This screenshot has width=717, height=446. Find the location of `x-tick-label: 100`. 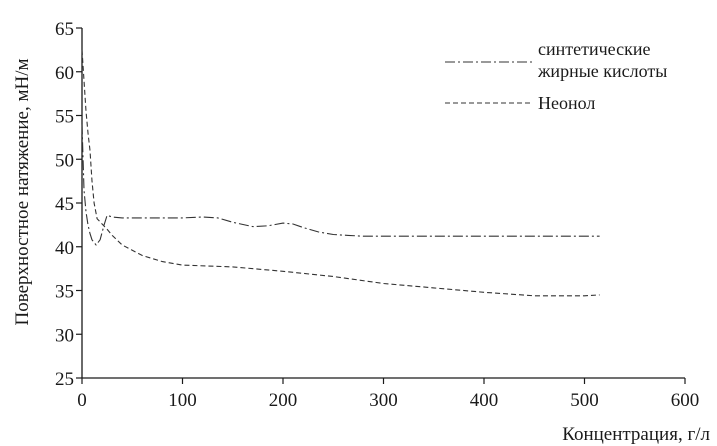

x-tick-label: 100 is located at coordinates (182, 400).